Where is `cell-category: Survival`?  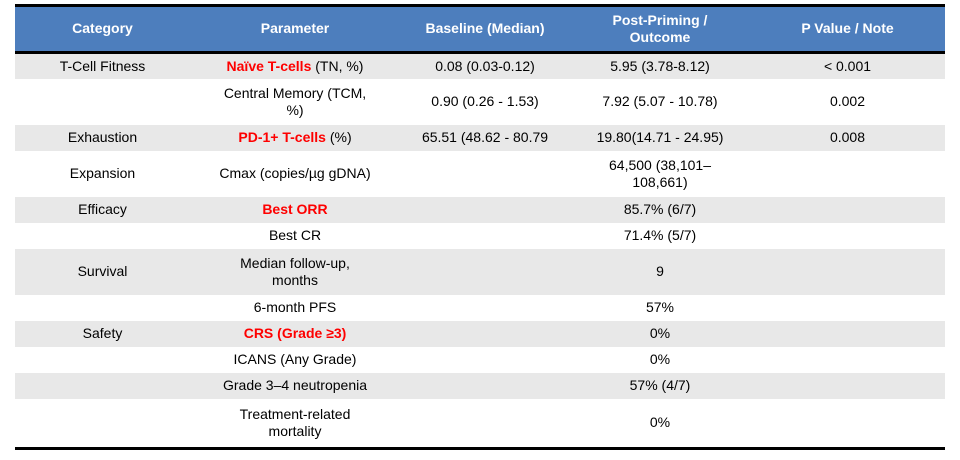 cell-category: Survival is located at coordinates (102, 271).